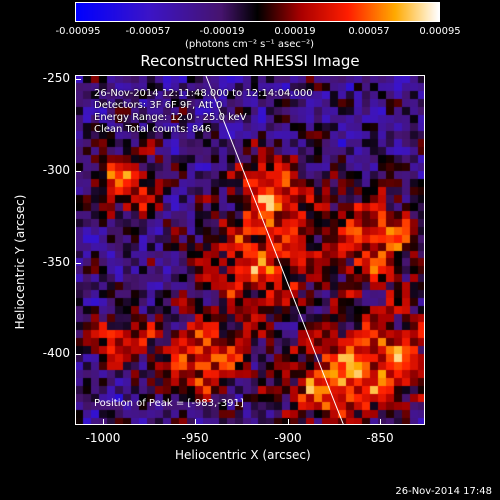 The height and width of the screenshot is (500, 500). I want to click on x-axis-label: Heliocentric X (arcsec), so click(243, 455).